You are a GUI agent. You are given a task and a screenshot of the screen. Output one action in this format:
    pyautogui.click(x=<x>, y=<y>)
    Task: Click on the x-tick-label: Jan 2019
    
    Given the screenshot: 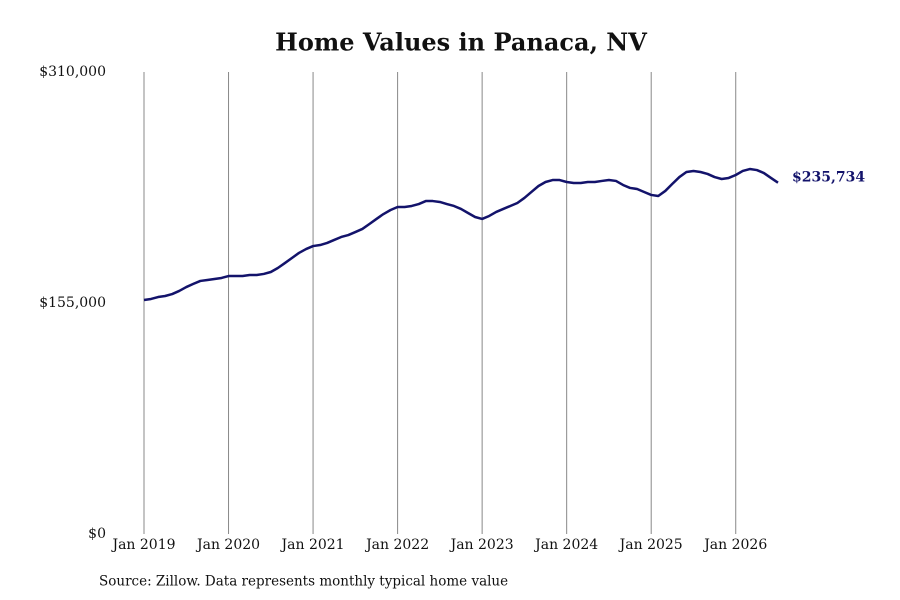 What is the action you would take?
    pyautogui.click(x=142, y=545)
    